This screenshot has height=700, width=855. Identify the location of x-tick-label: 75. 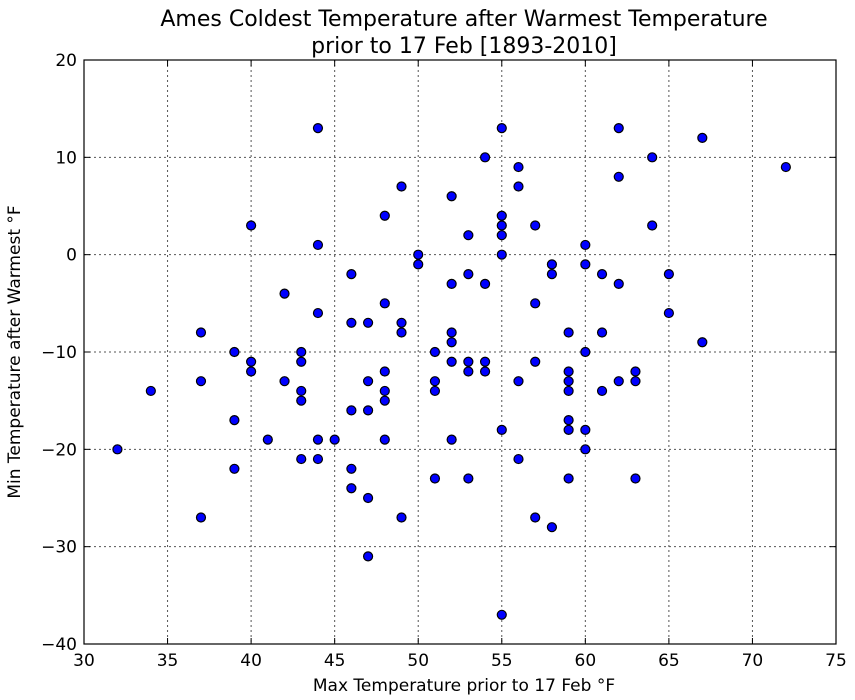
(836, 661).